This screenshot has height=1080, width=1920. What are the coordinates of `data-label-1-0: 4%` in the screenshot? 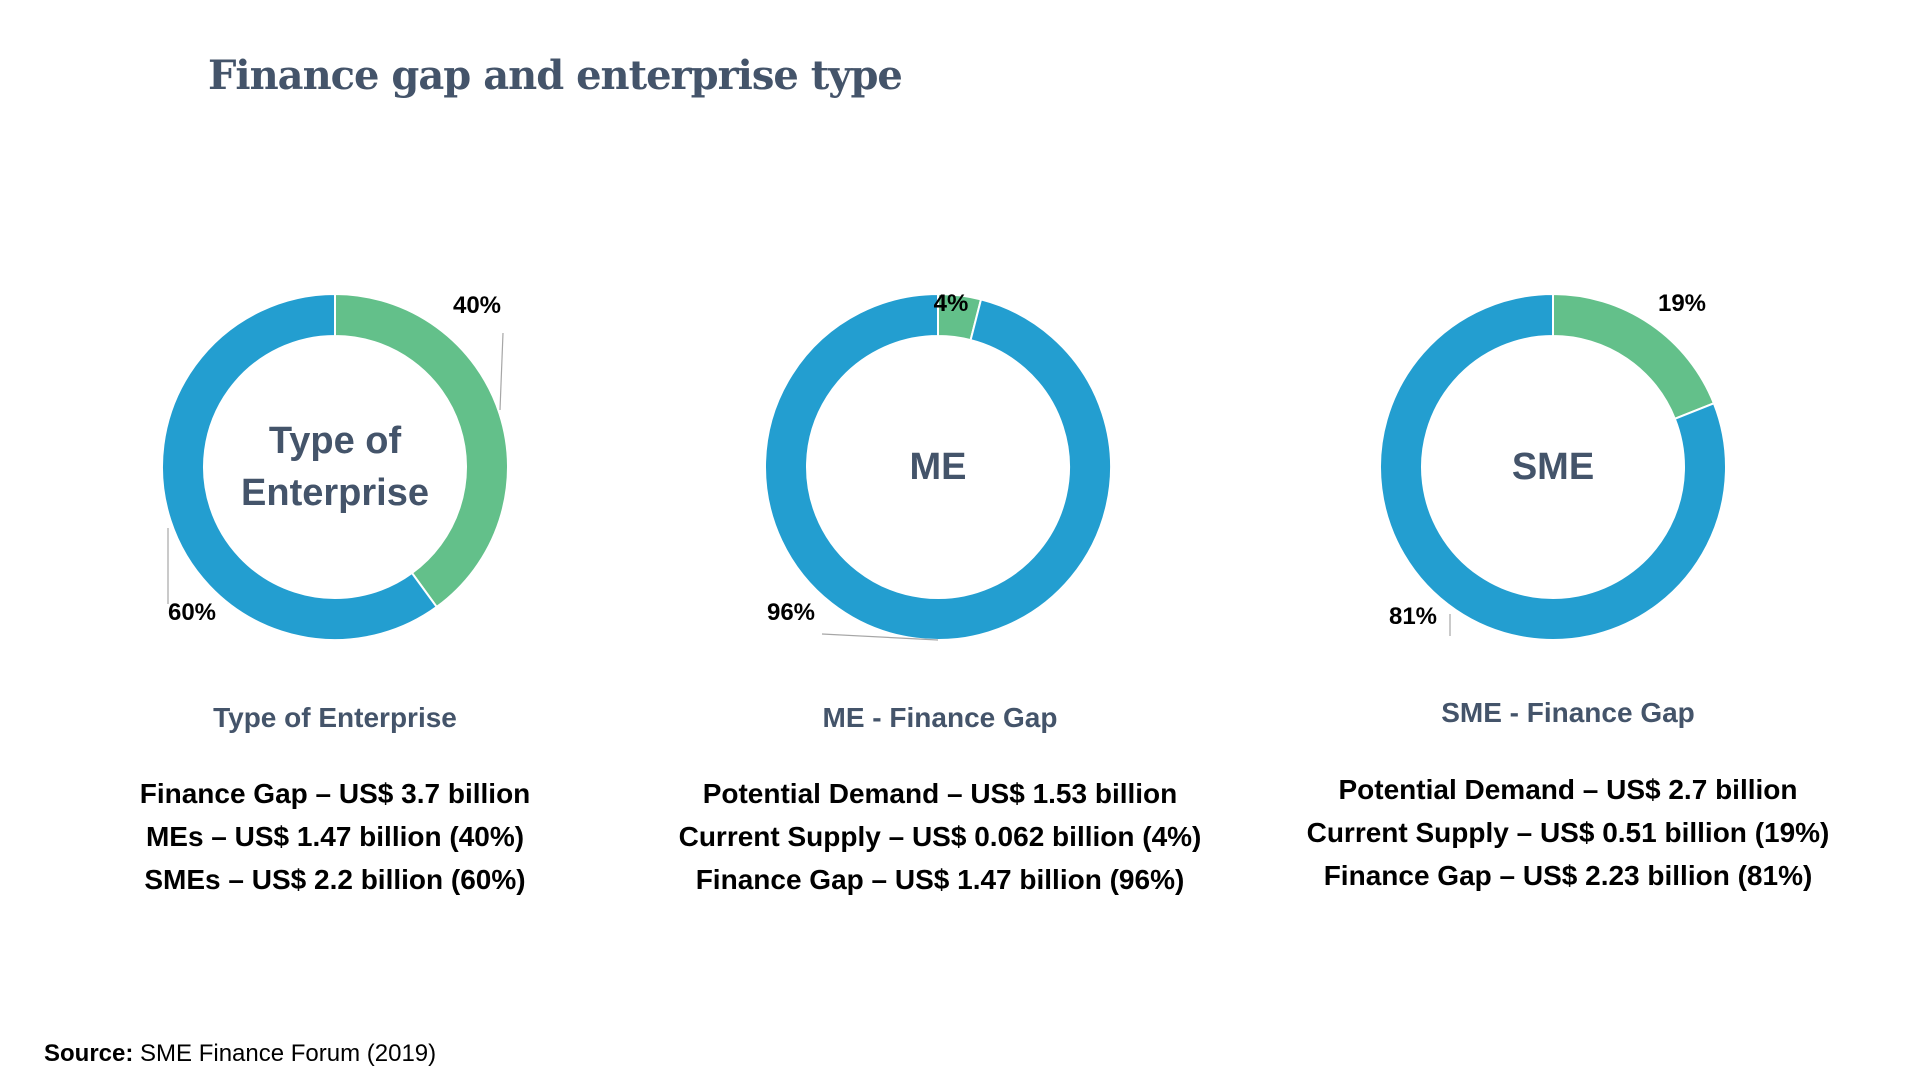 It's located at (951, 303).